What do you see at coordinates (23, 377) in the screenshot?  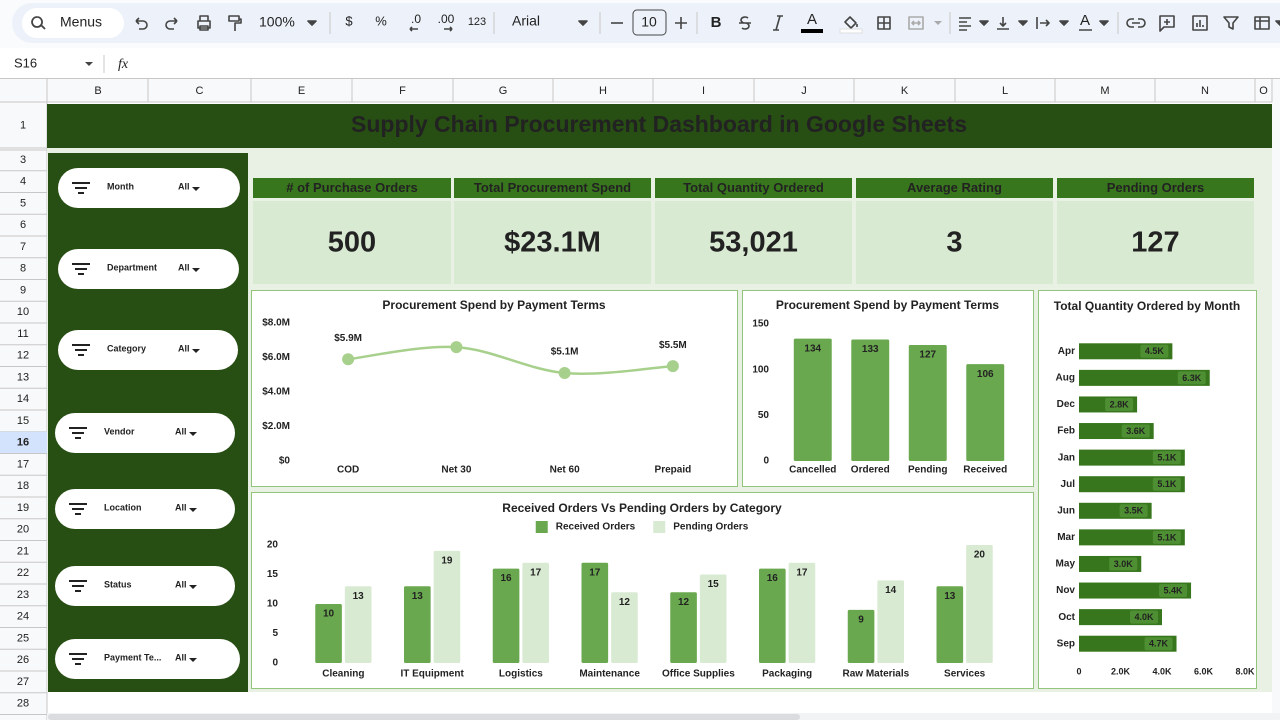 I see `row-header: 13` at bounding box center [23, 377].